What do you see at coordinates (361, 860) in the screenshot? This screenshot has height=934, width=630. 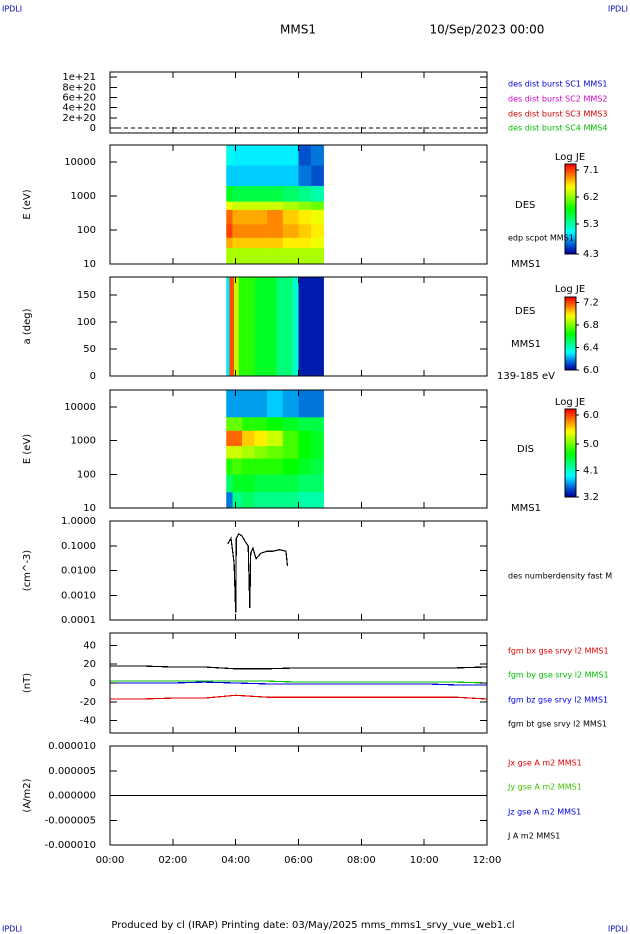 I see `x-tick-label: 08:00` at bounding box center [361, 860].